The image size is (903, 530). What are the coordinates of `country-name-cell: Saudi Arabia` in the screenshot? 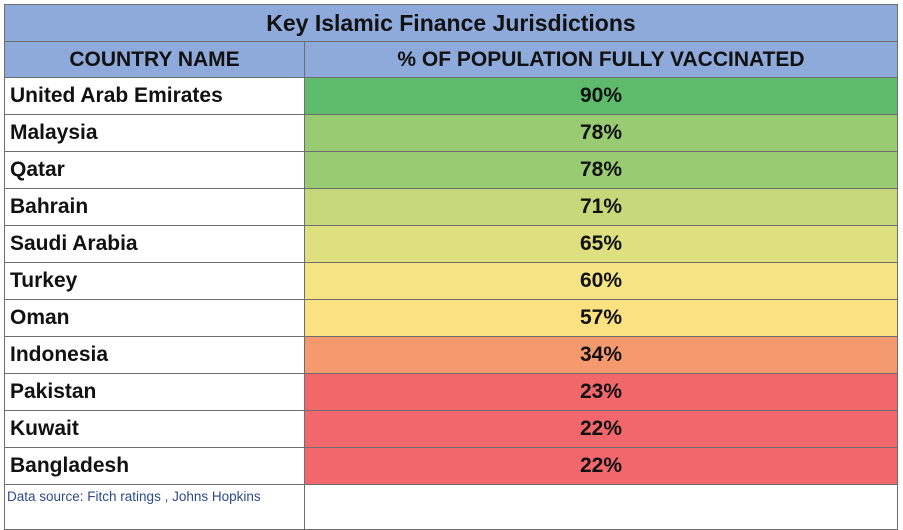 It's located at (154, 244).